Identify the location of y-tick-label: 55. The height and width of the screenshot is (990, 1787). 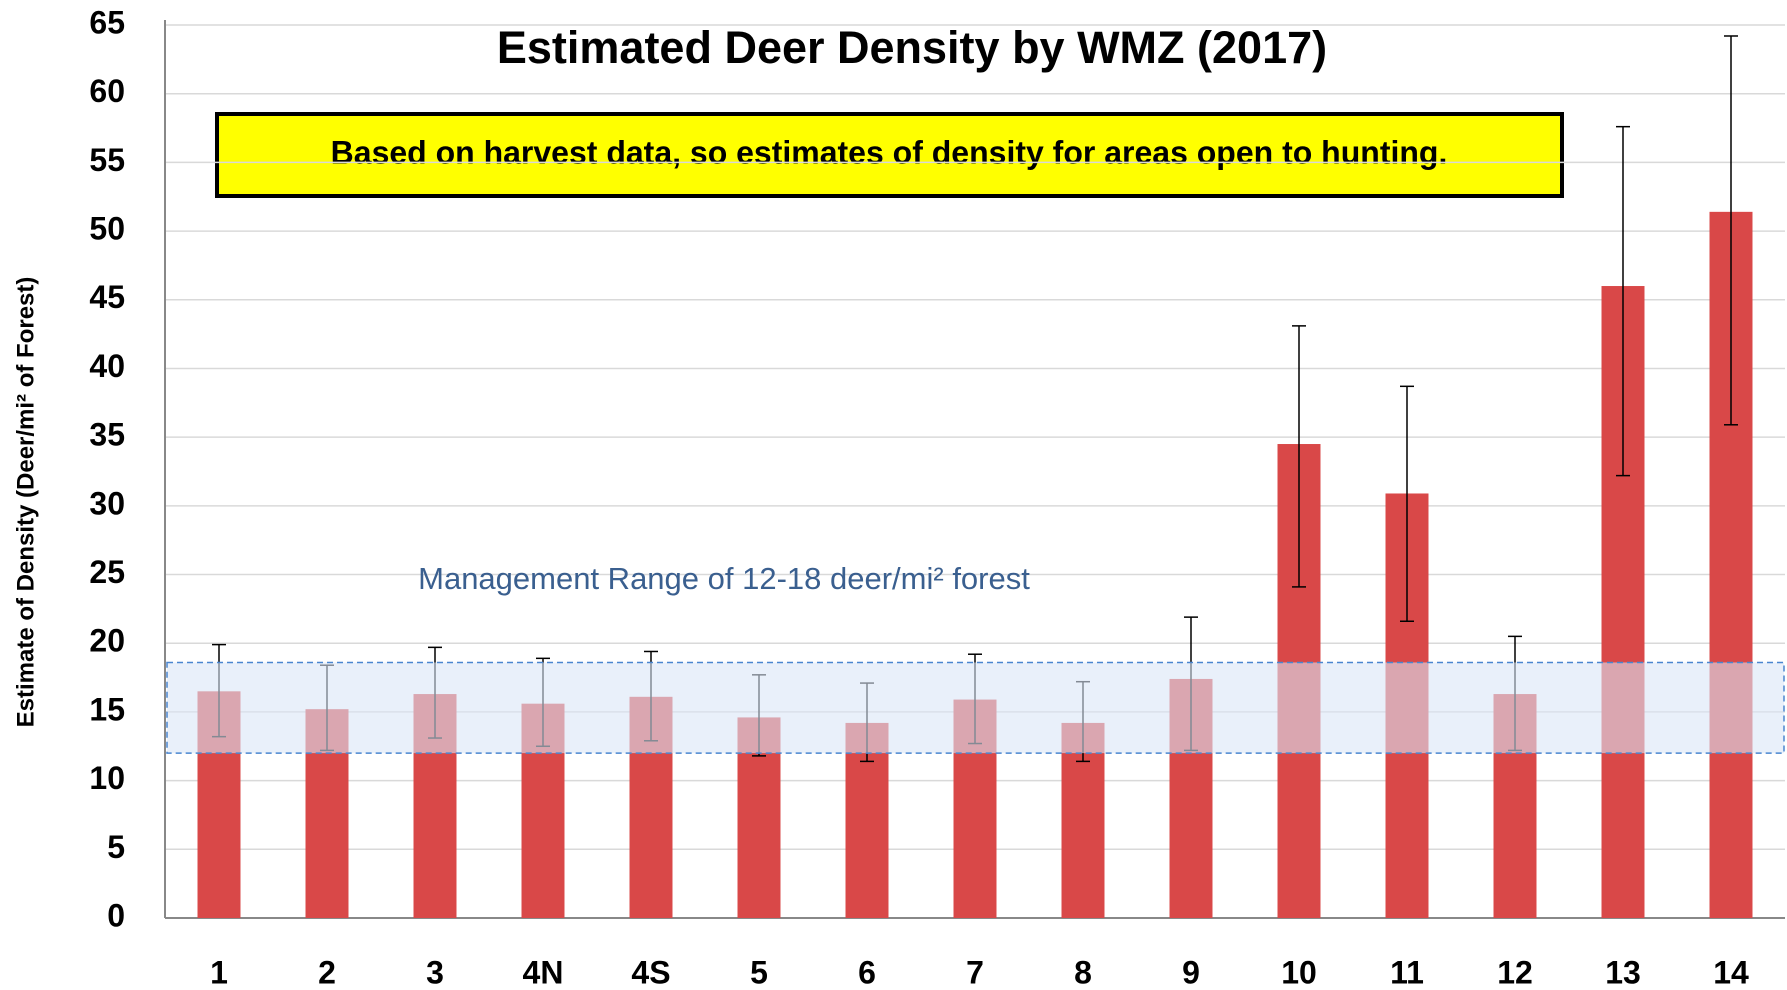
(107, 160).